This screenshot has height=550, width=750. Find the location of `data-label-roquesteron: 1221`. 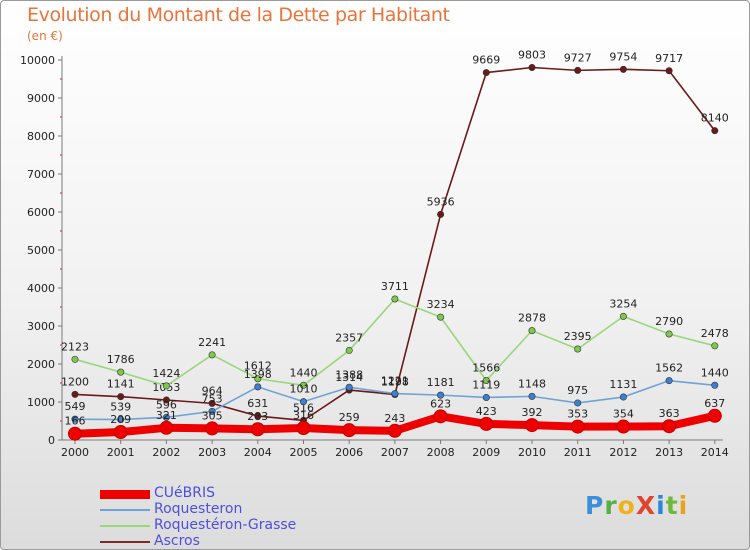

data-label-roquesteron: 1221 is located at coordinates (395, 381).